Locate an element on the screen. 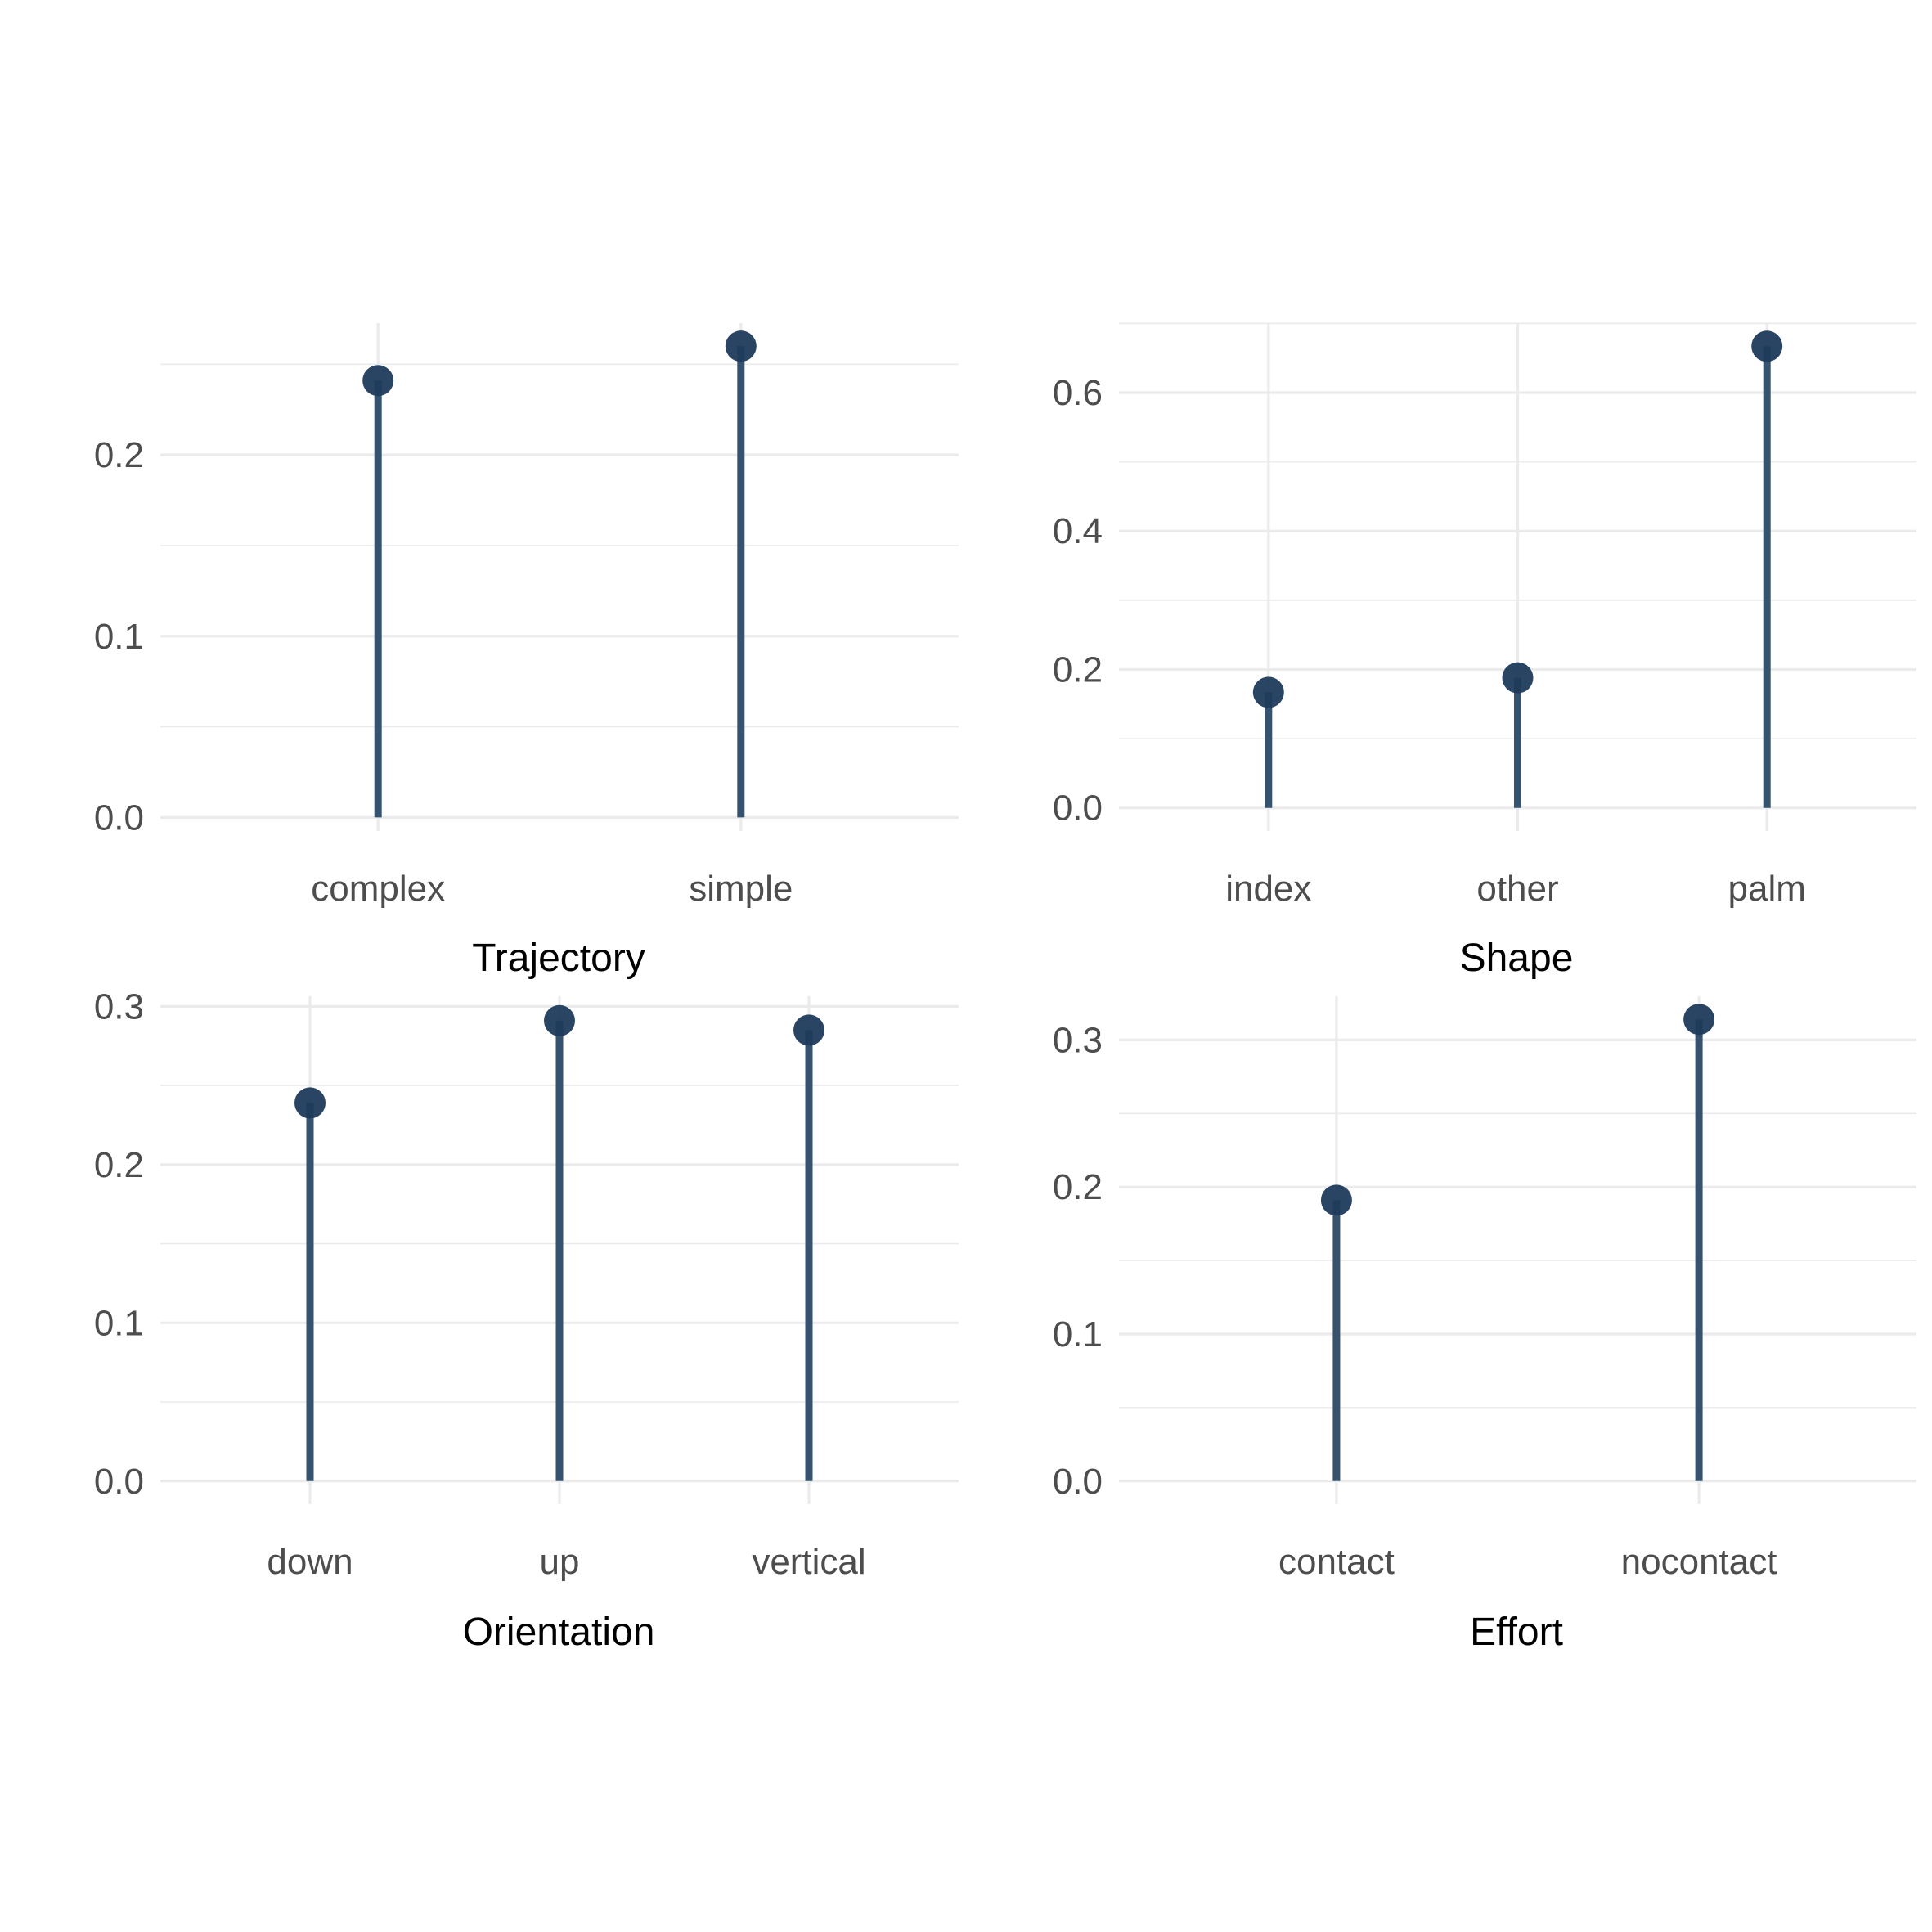 The height and width of the screenshot is (1932, 1932). y-tick-label: 0.6 is located at coordinates (1078, 393).